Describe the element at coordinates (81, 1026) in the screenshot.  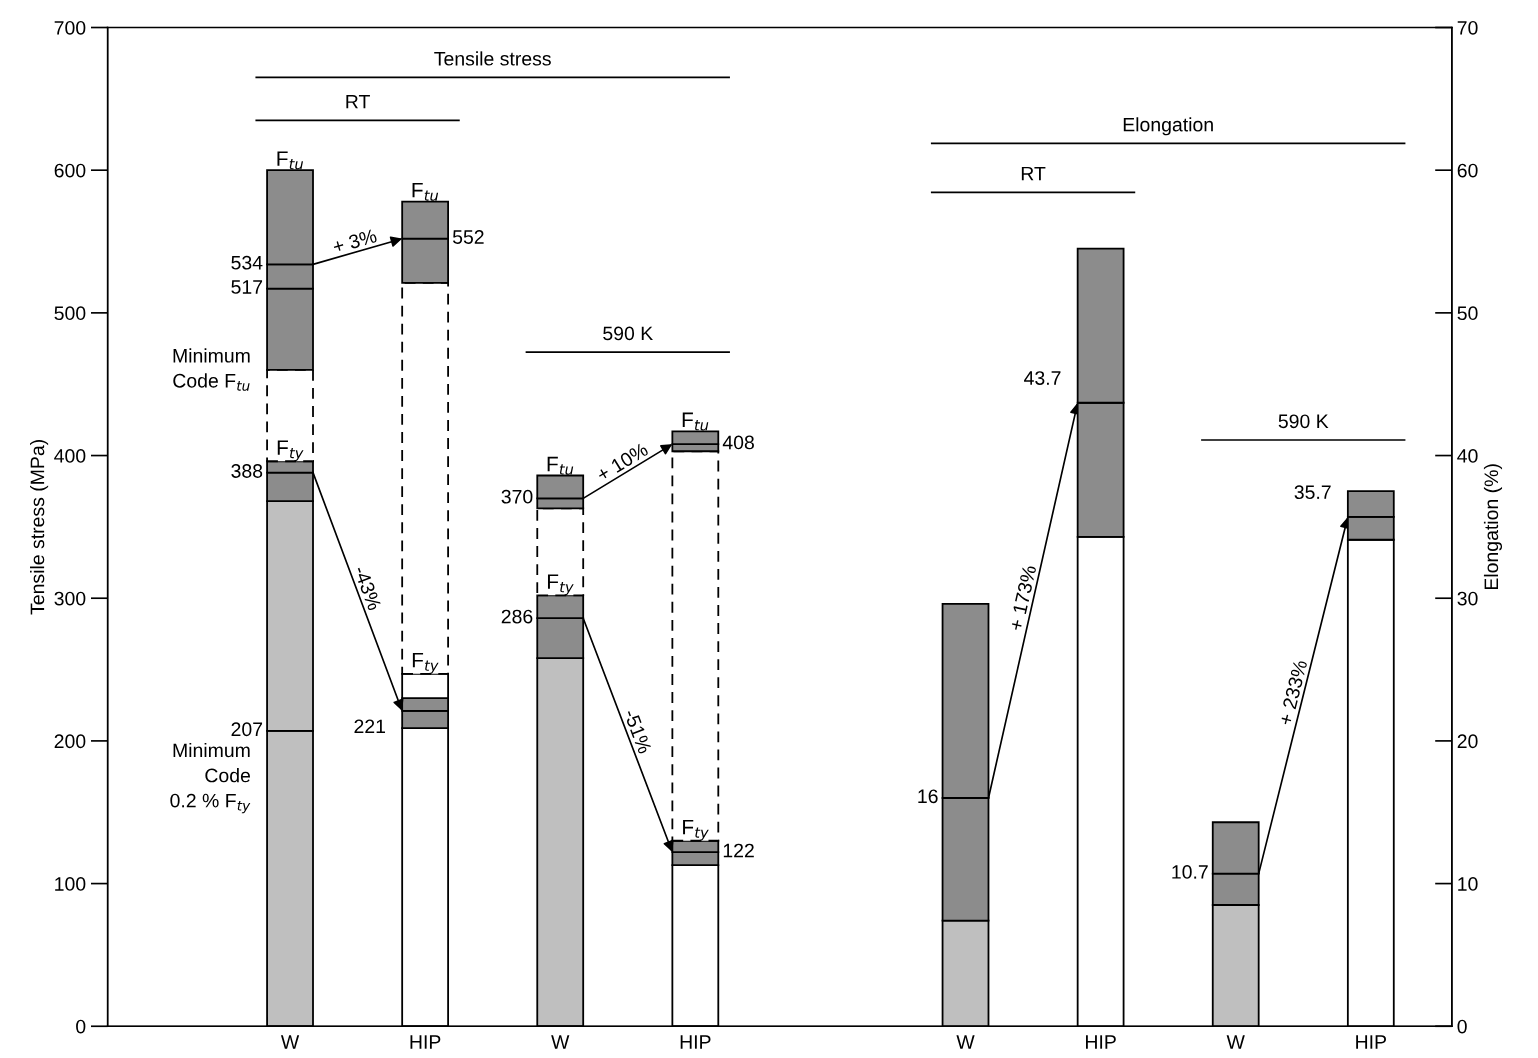
I see `y-tick-label: 0` at that location.